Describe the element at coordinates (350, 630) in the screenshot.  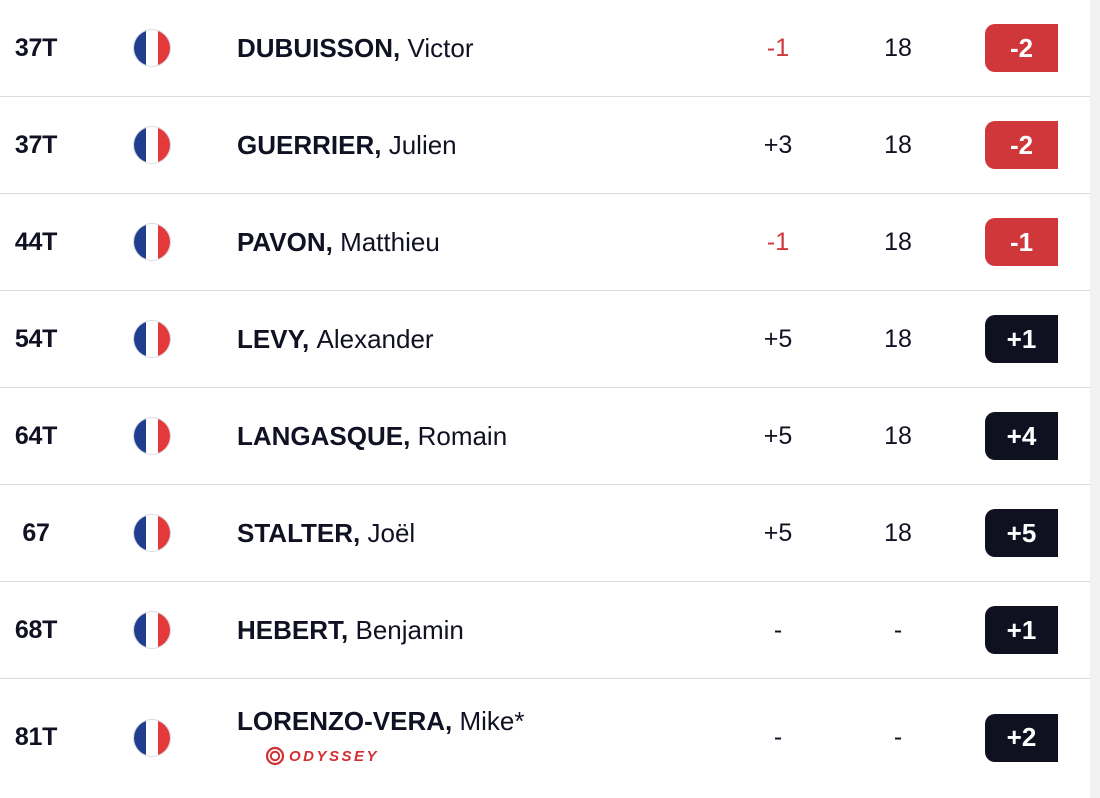
I see `player-name: HEBERT, Benjamin` at that location.